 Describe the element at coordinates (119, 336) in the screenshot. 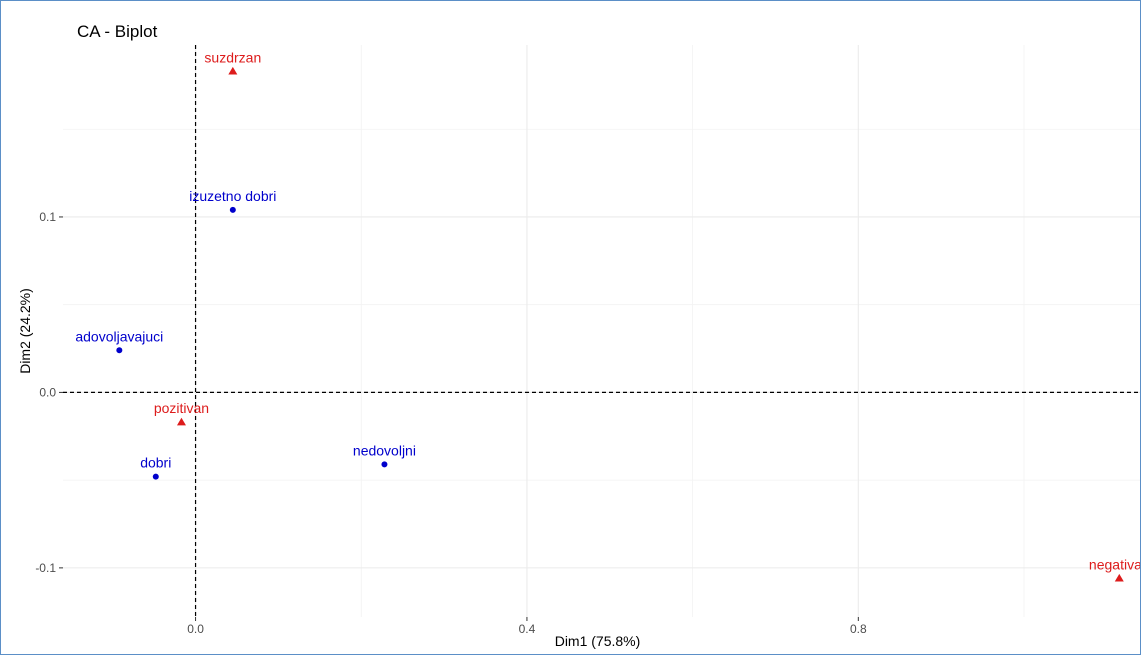

I see `point-label: adovoljavajuci` at that location.